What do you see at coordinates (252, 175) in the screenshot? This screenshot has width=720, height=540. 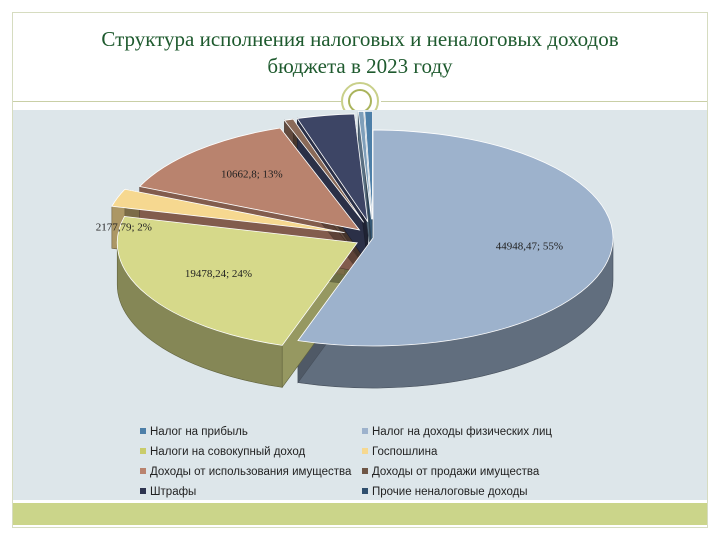 I see `slice-data-label: 10662,8; 13%` at bounding box center [252, 175].